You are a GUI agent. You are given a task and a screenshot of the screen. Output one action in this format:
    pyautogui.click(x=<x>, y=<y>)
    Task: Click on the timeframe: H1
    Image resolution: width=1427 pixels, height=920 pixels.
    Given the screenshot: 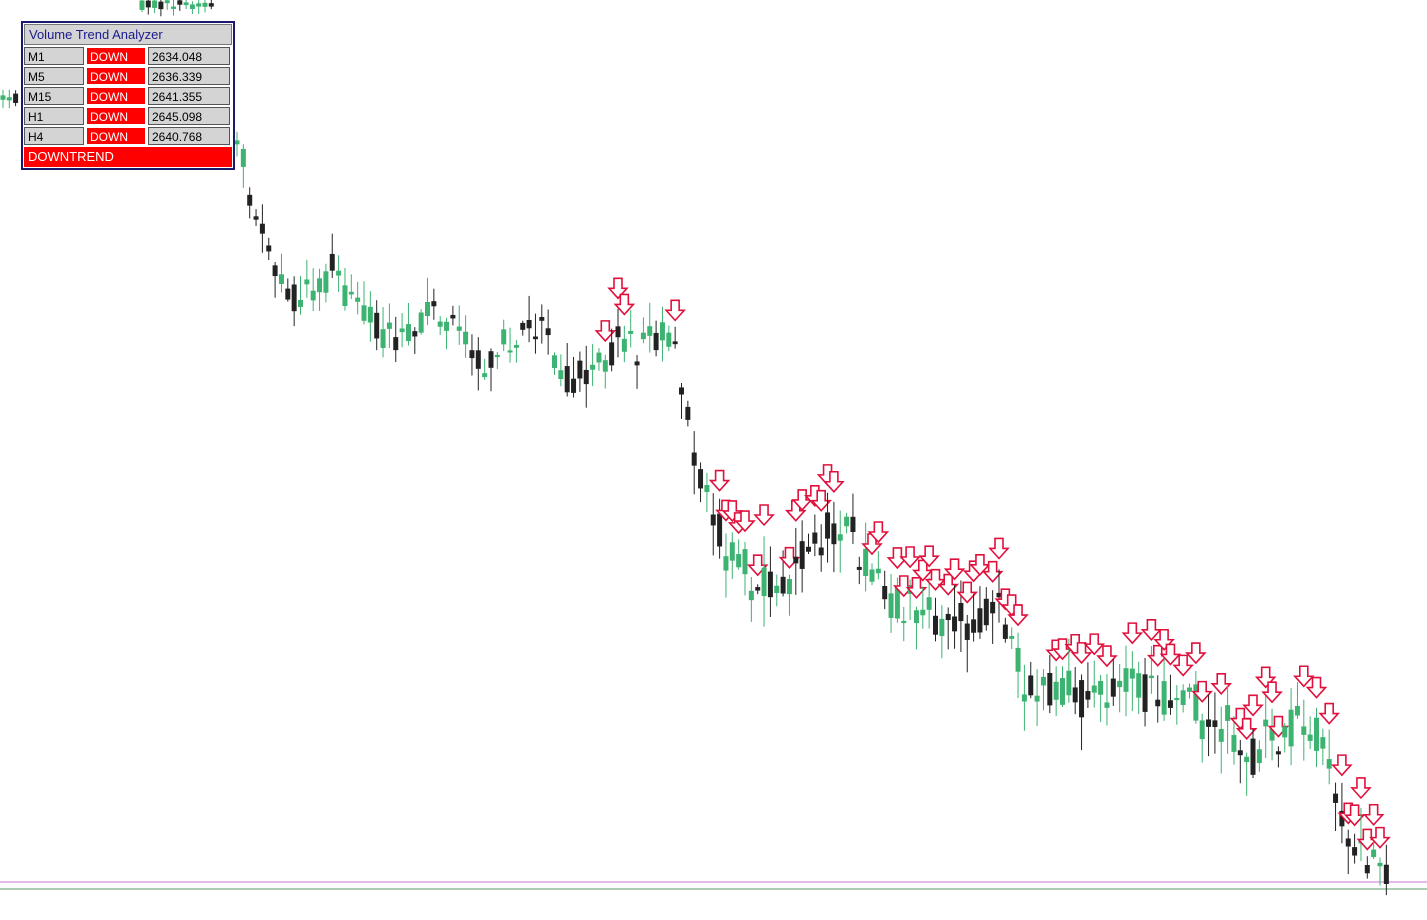 What is the action you would take?
    pyautogui.click(x=54, y=116)
    